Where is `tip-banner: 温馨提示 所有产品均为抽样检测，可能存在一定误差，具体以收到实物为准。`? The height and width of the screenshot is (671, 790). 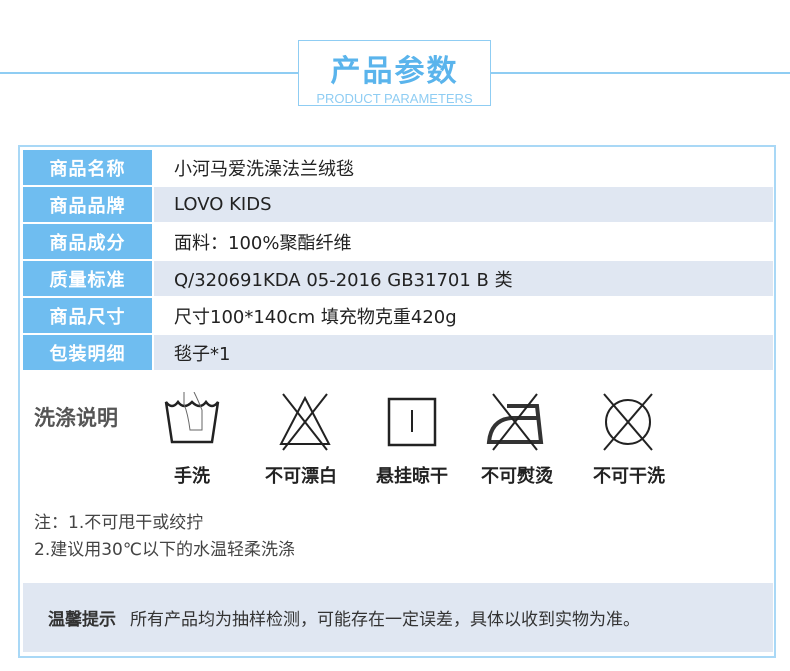
tip-banner: 温馨提示 所有产品均为抽样检测，可能存在一定误差，具体以收到实物为准。 is located at coordinates (398, 617).